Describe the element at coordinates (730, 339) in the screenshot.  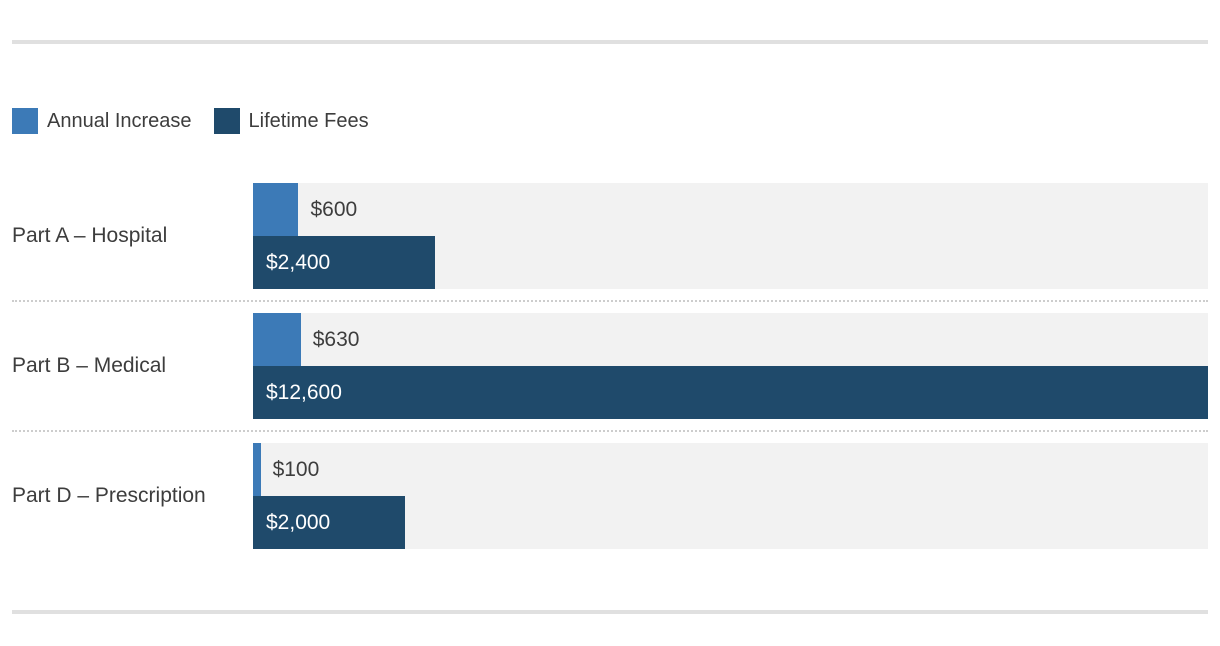
I see `annual-bar-line: $630` at that location.